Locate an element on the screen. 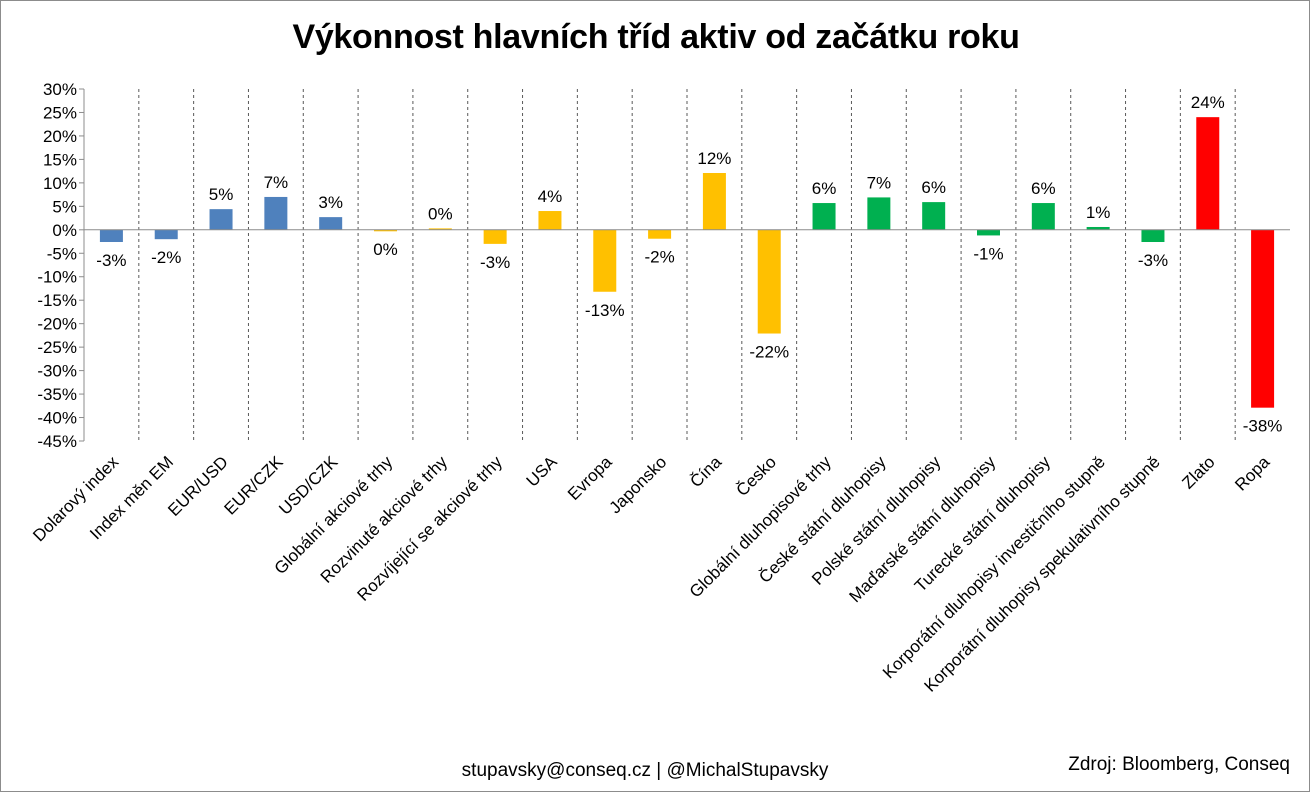  y-tick-label: -40% is located at coordinates (57, 418).